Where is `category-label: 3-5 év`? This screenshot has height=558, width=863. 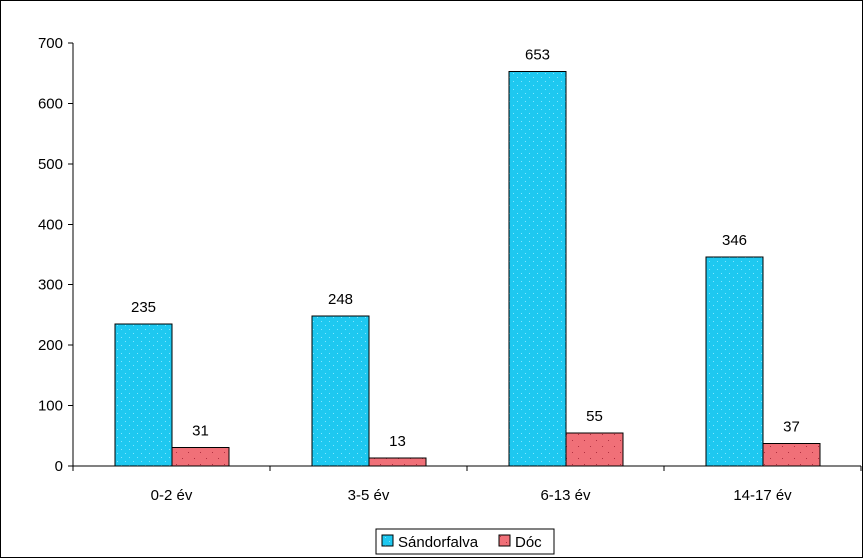
category-label: 3-5 év is located at coordinates (369, 495).